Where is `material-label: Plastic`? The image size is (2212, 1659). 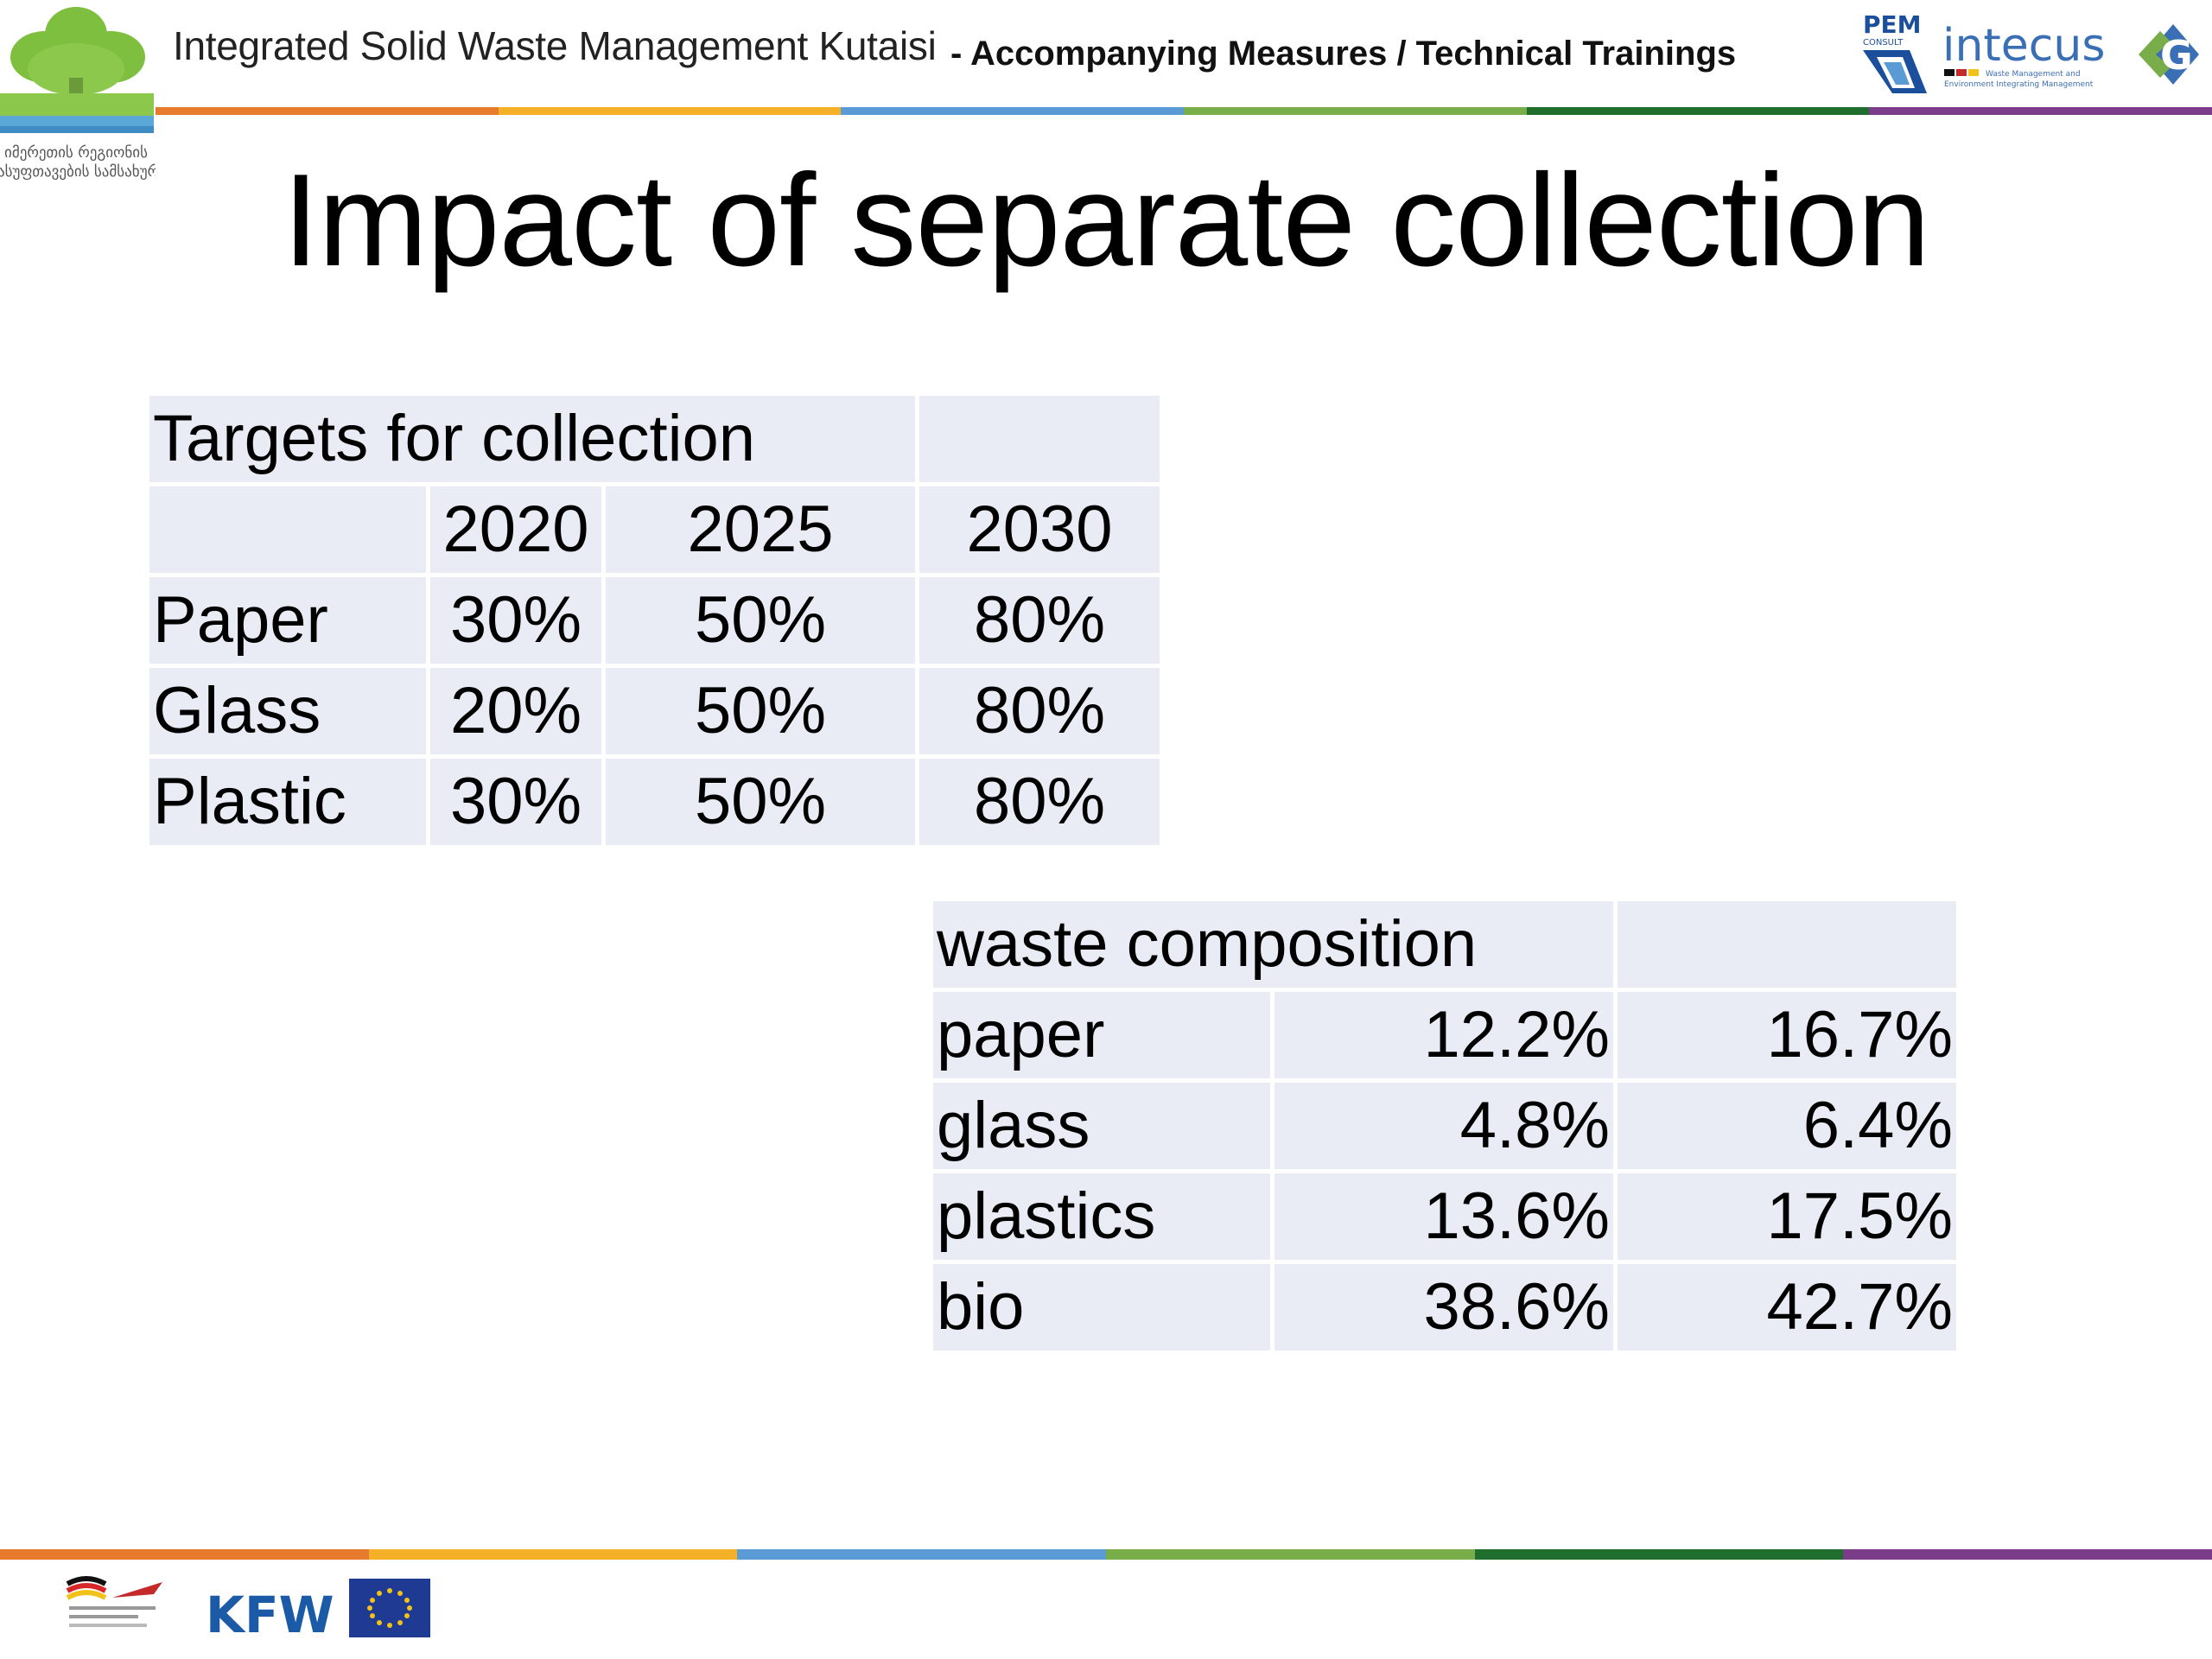 material-label: Plastic is located at coordinates (287, 802).